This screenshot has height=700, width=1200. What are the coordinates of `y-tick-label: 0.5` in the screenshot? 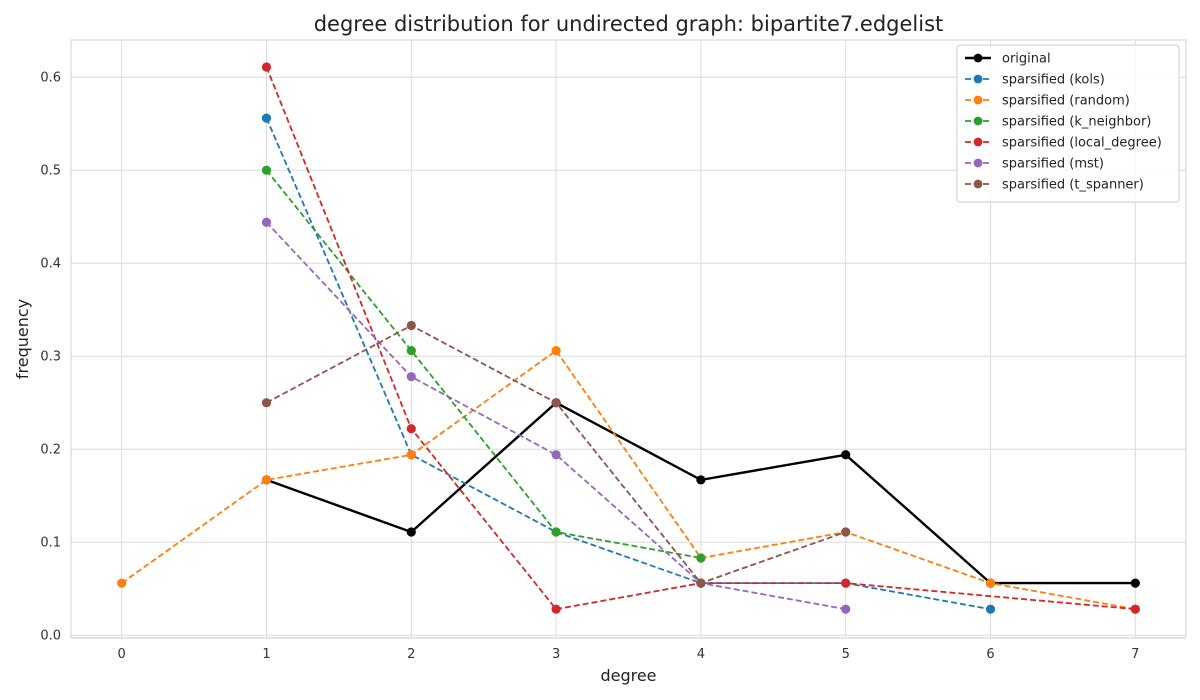 It's located at (50, 171).